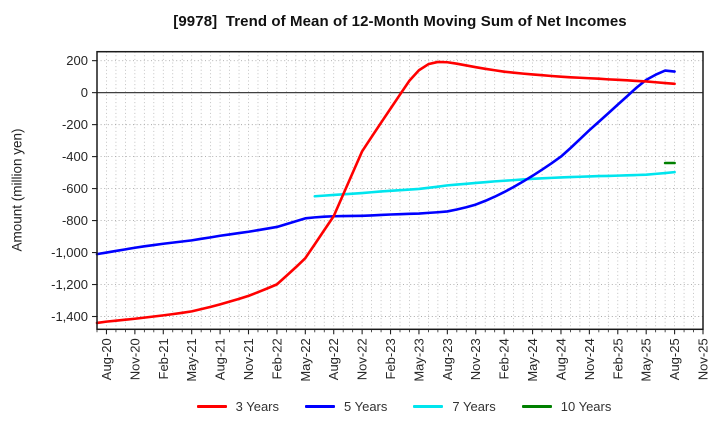 This screenshot has height=440, width=720. I want to click on x-tick-label: Aug-21, so click(220, 359).